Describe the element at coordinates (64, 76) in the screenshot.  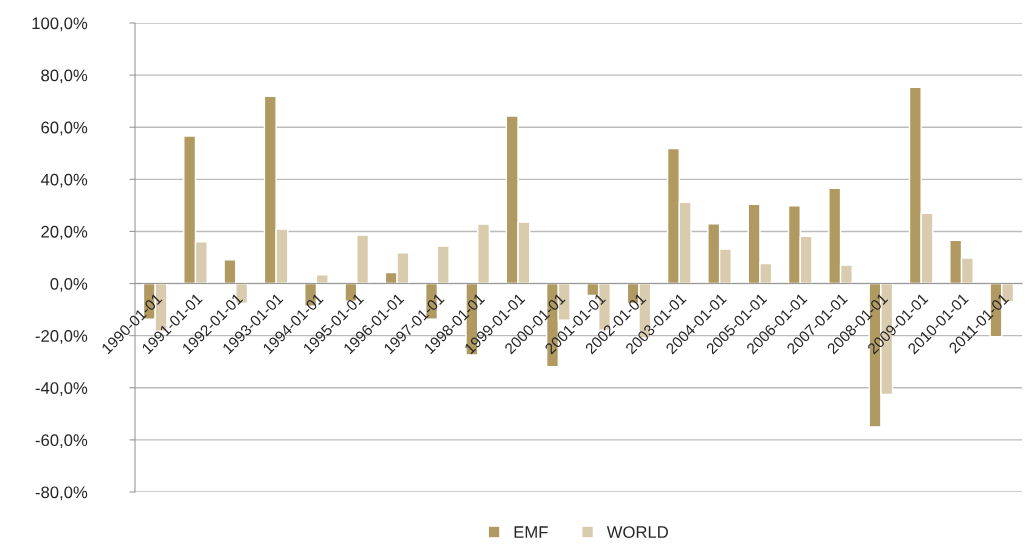
I see `y-tick-label: 80,0%` at that location.